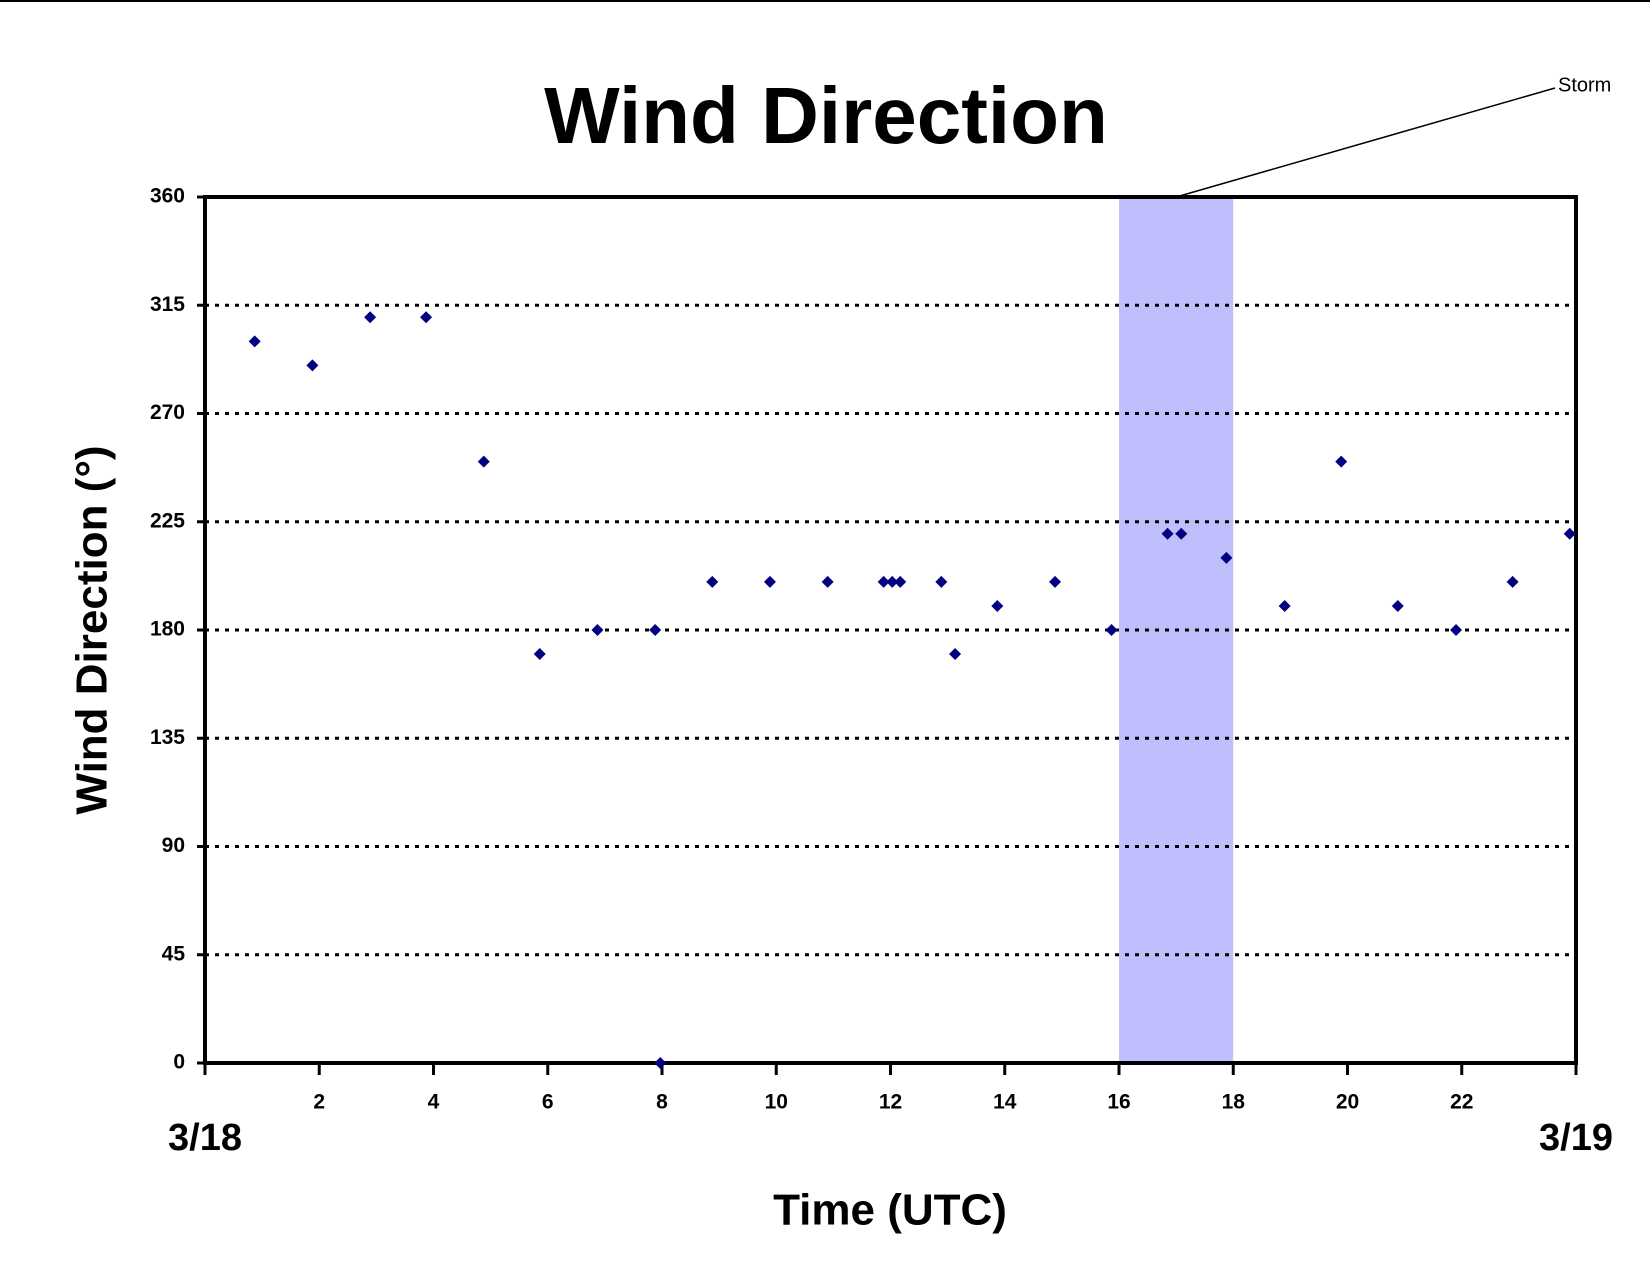  I want to click on y-tick-label: 225, so click(167, 520).